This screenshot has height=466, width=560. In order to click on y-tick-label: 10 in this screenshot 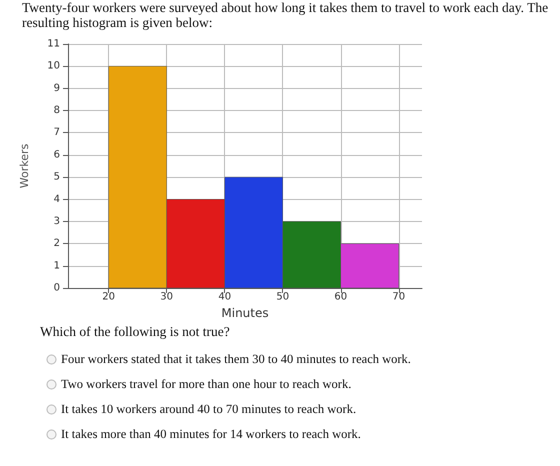, I will do `click(53, 66)`.